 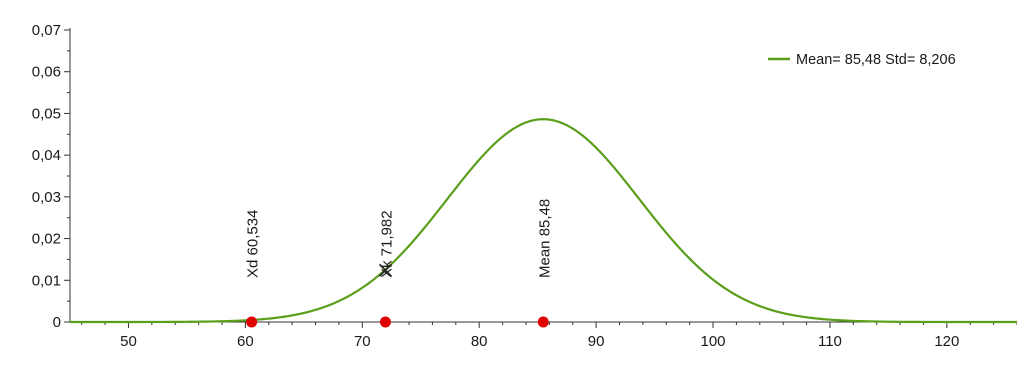 What do you see at coordinates (399, 263) in the screenshot?
I see `annotations: Xd 60,534 Xk 71,982 Mean 85,48` at bounding box center [399, 263].